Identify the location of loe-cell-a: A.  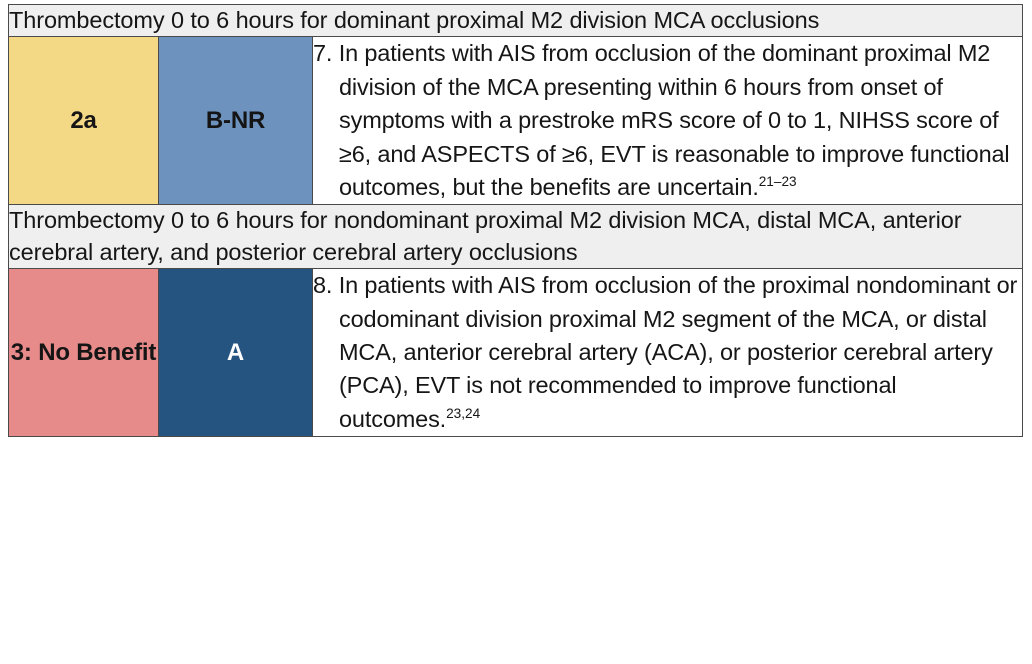
(235, 353).